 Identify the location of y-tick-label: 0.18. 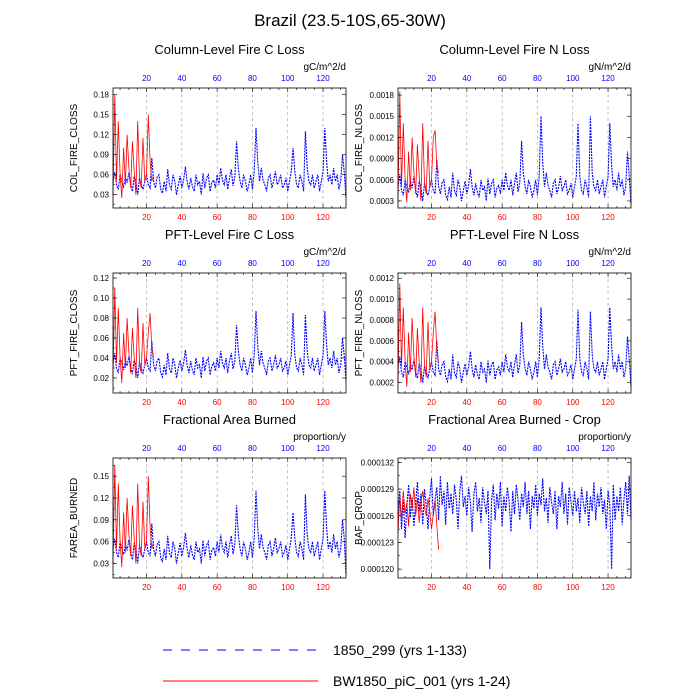
(101, 95).